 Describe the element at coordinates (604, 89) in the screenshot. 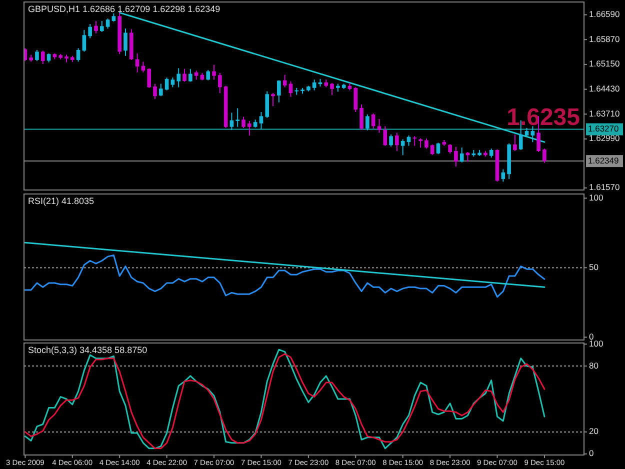

I see `y-tick-label: 1.64430` at that location.